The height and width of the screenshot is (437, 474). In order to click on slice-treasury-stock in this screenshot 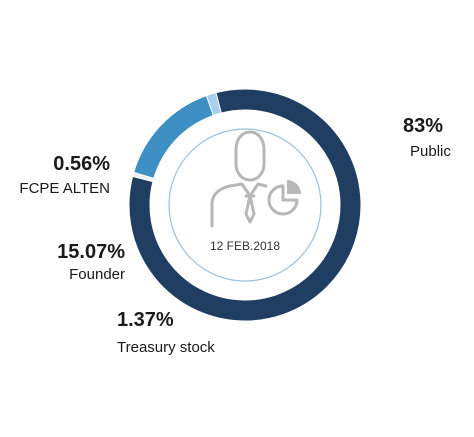, I will do `click(213, 104)`.